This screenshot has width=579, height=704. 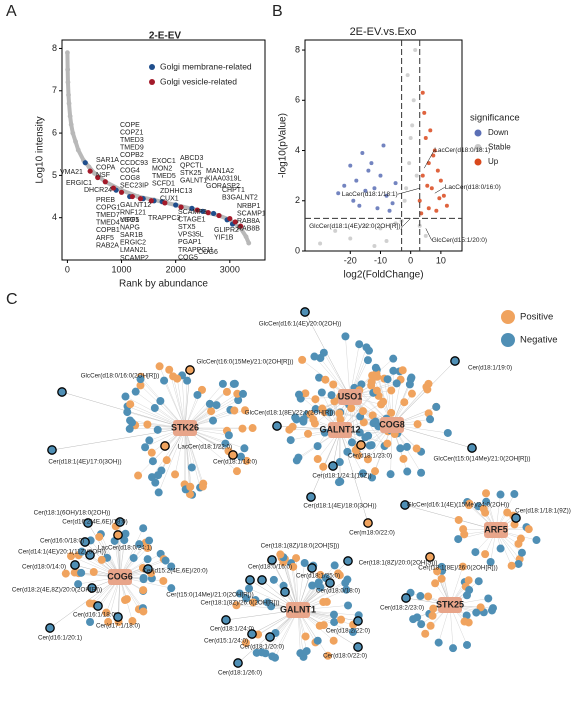 What do you see at coordinates (350, 260) in the screenshot?
I see `x-tick-label: -20` at bounding box center [350, 260].